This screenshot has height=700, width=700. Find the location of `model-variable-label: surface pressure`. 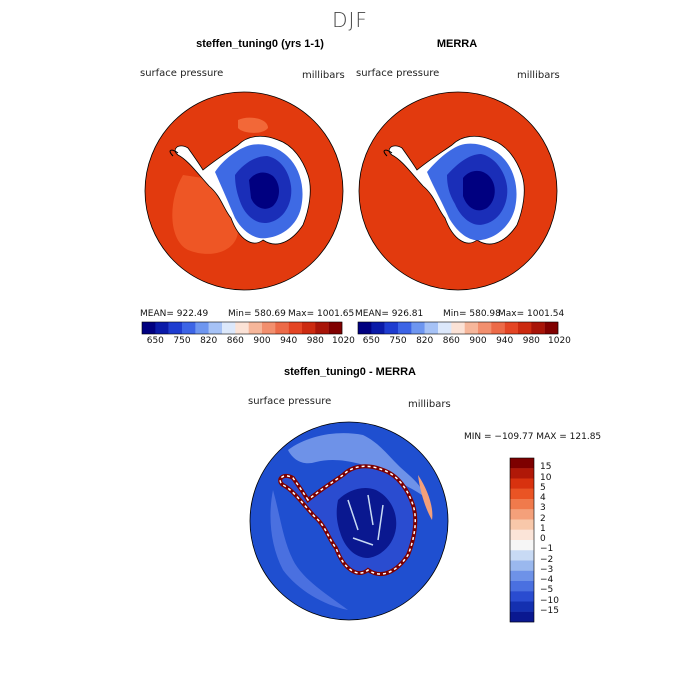

model-variable-label: surface pressure is located at coordinates (182, 73).